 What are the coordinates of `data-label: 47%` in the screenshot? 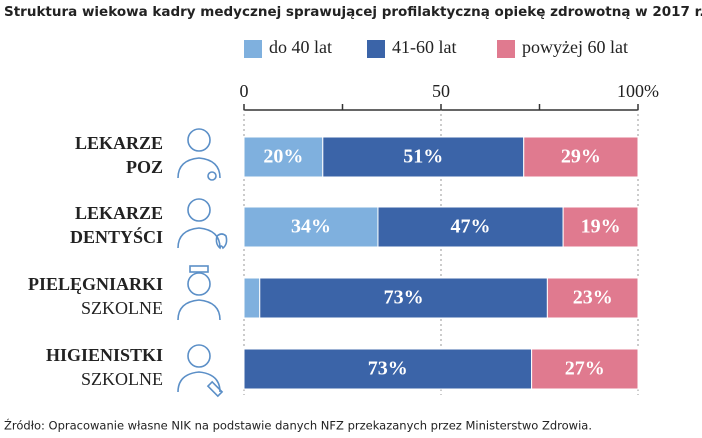 It's located at (471, 227).